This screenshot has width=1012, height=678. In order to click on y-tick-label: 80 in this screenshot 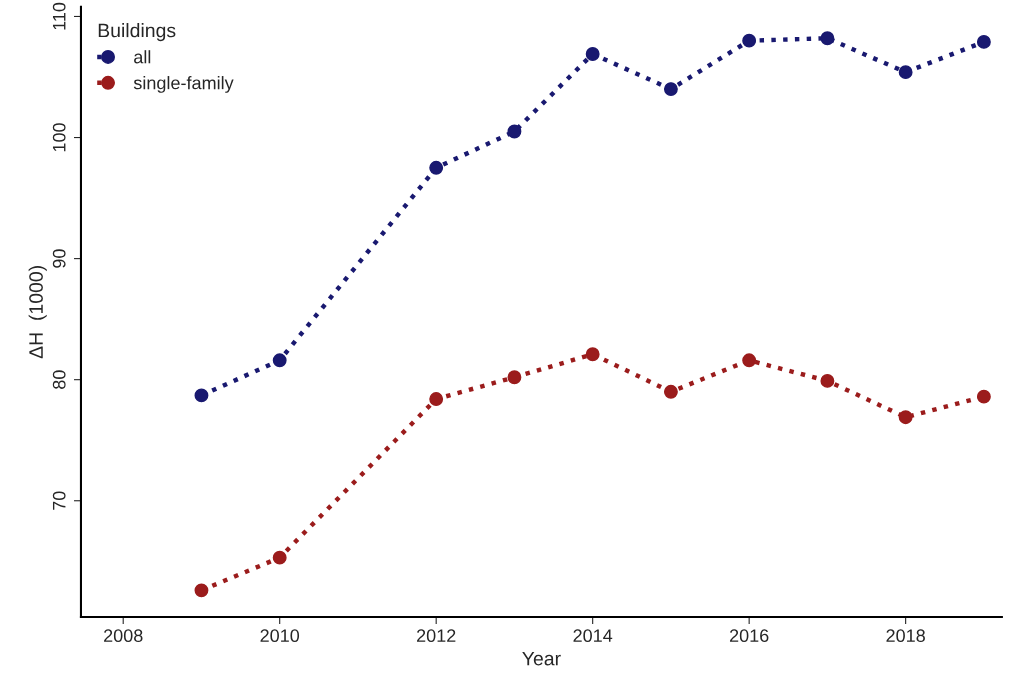, I will do `click(59, 379)`.